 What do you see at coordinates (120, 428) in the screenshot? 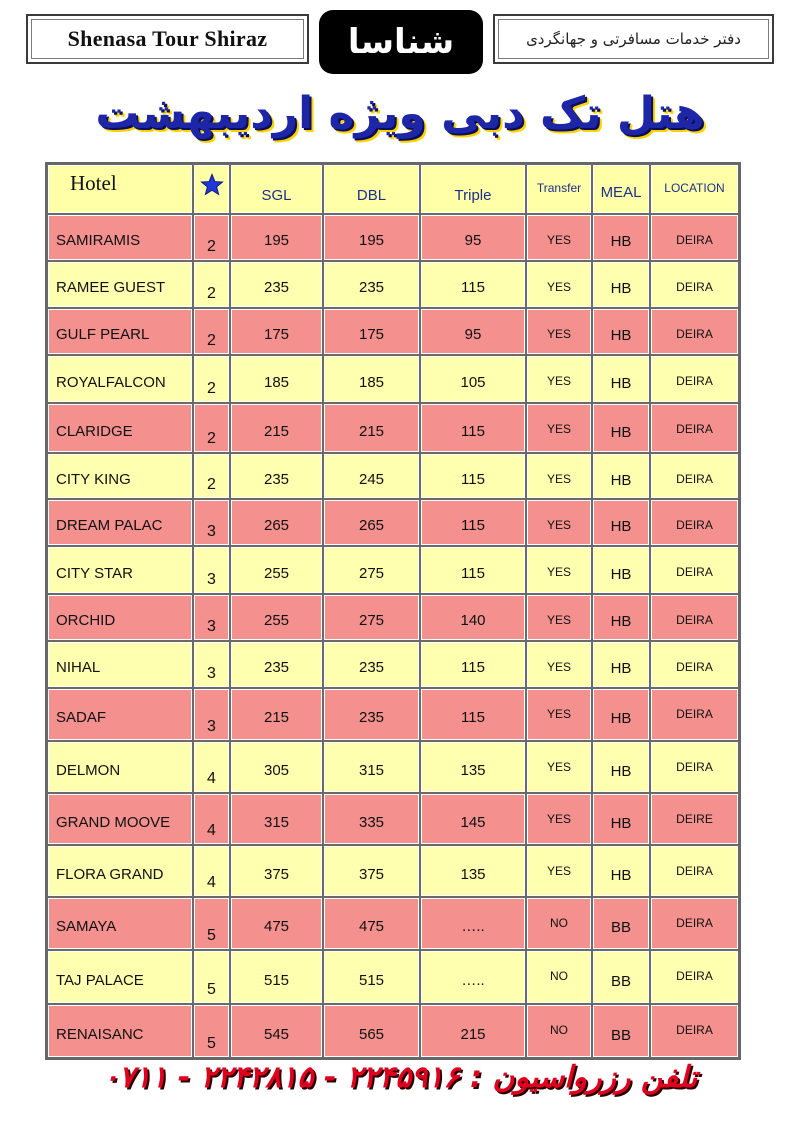
I see `hotel-name: CLARIDGE` at bounding box center [120, 428].